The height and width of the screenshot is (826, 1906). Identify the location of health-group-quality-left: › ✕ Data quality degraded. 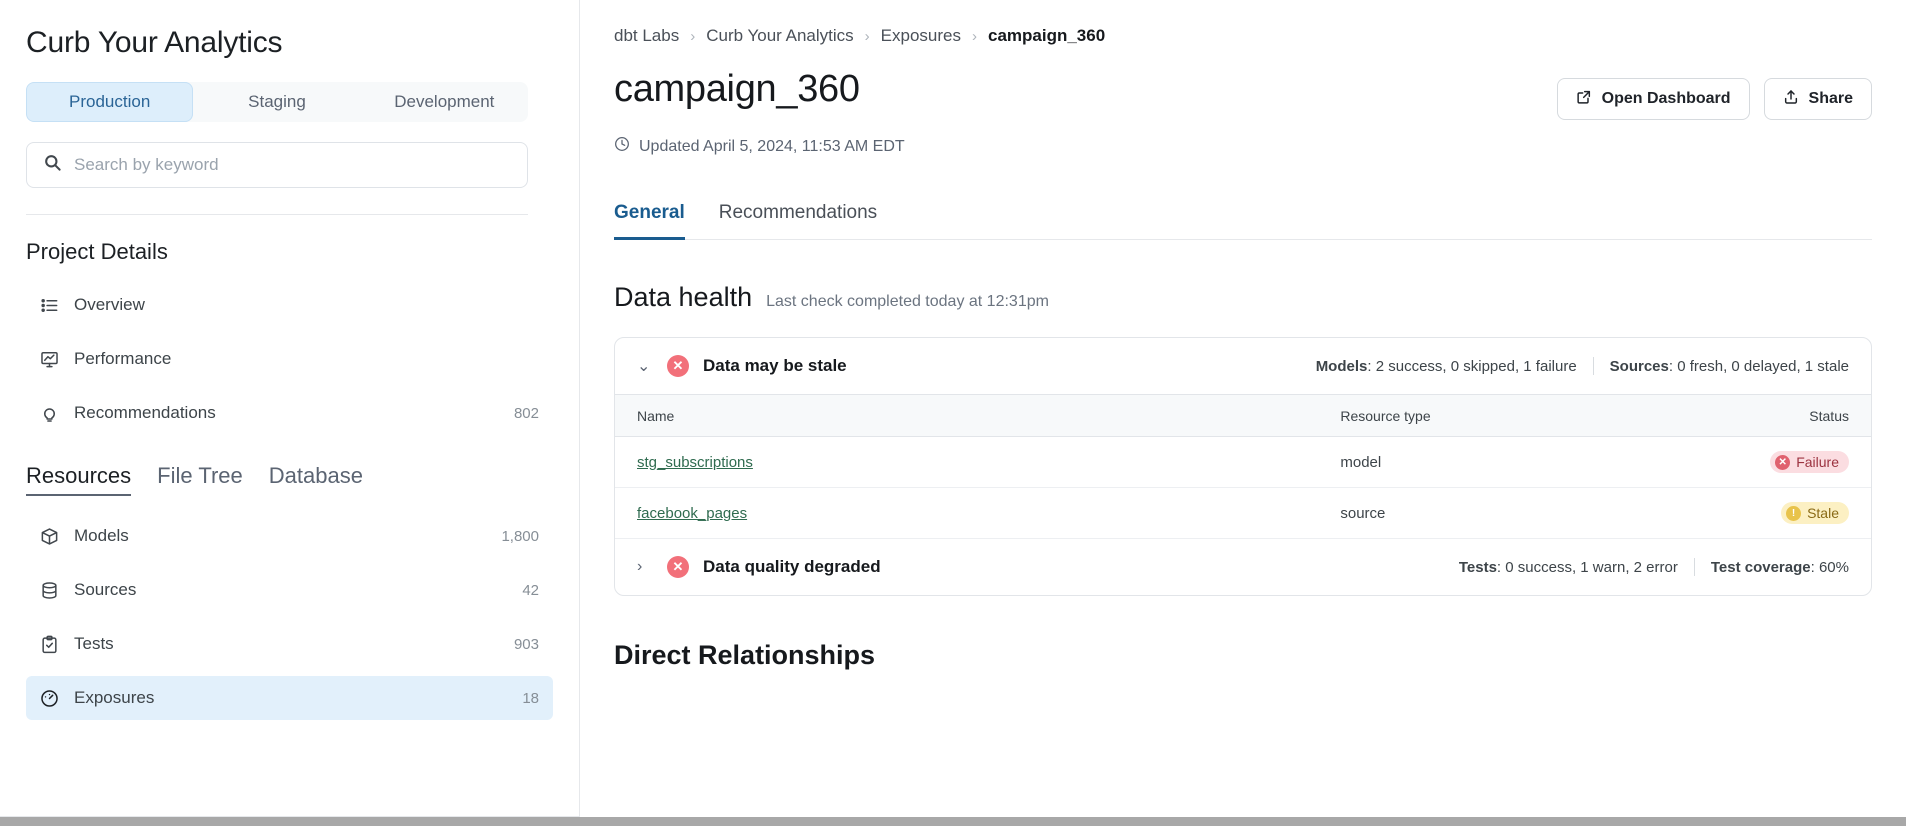
(759, 567).